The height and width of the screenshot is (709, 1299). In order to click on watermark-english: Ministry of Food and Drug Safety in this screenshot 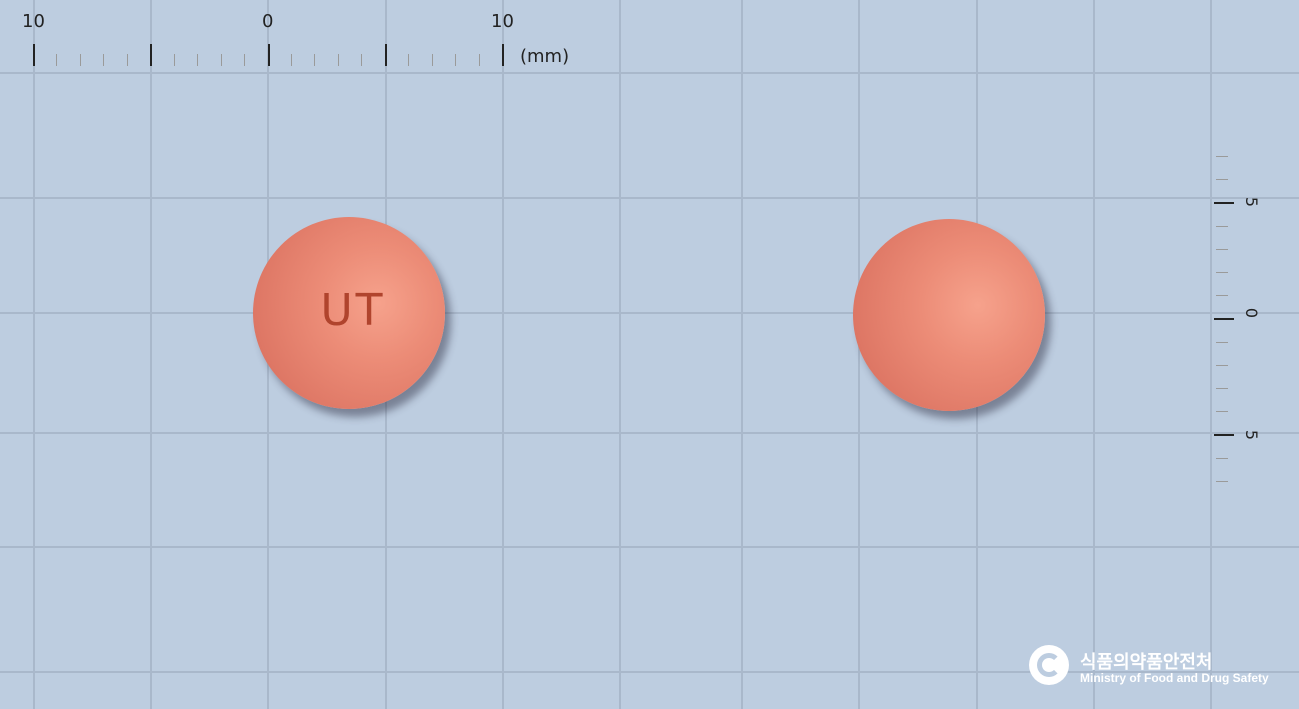, I will do `click(1174, 678)`.